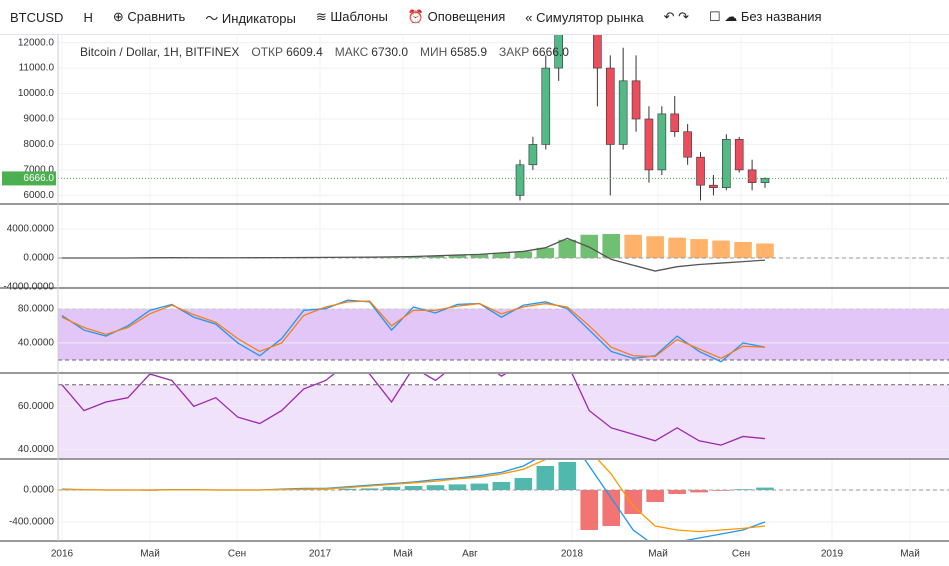 The height and width of the screenshot is (566, 949). Describe the element at coordinates (38, 178) in the screenshot. I see `last-price-label: 6666.0` at that location.